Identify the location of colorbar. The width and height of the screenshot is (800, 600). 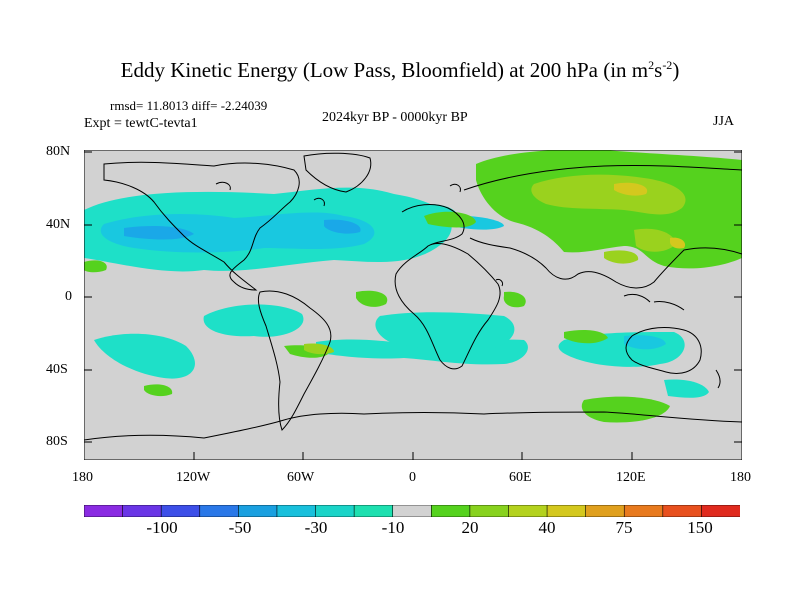
(412, 511).